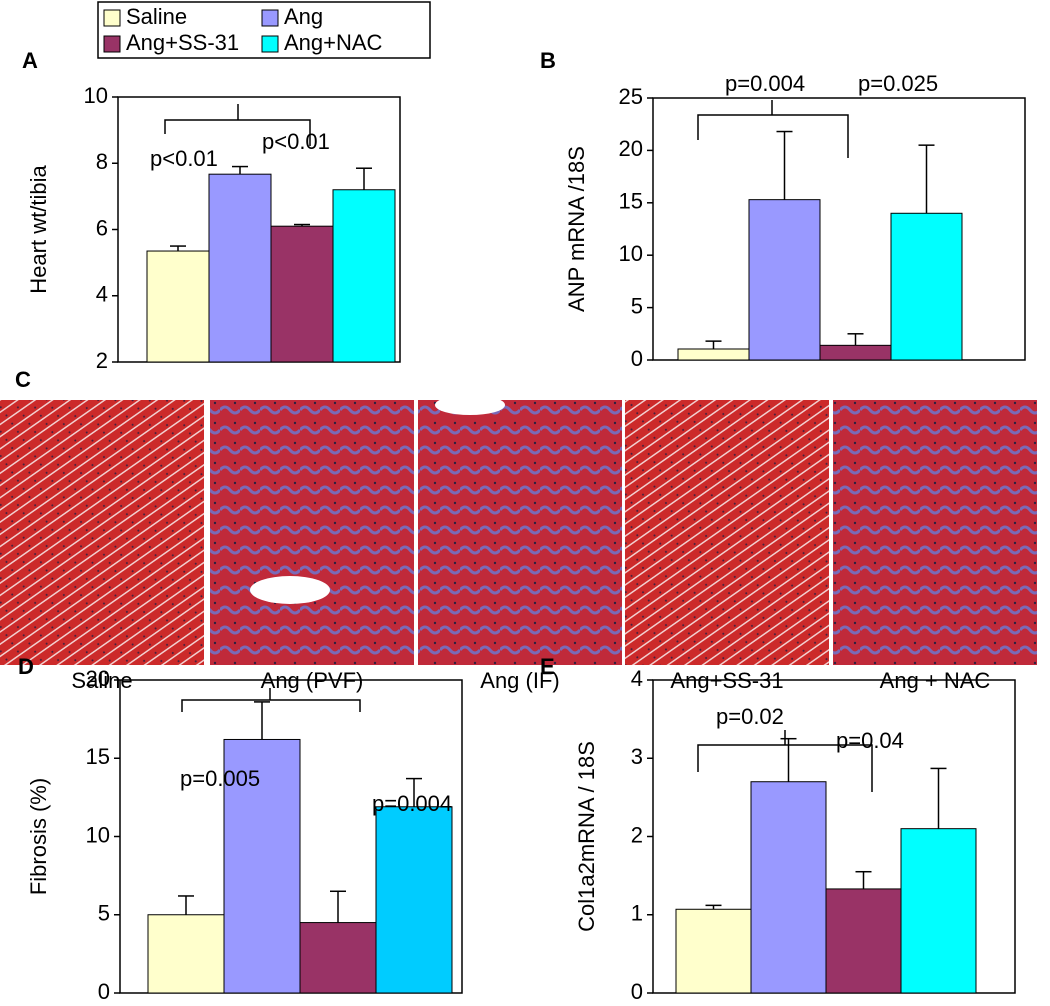 Image resolution: width=1050 pixels, height=1006 pixels. Describe the element at coordinates (576, 229) in the screenshot. I see `y-axis-label: ANP mRNA /18S` at that location.